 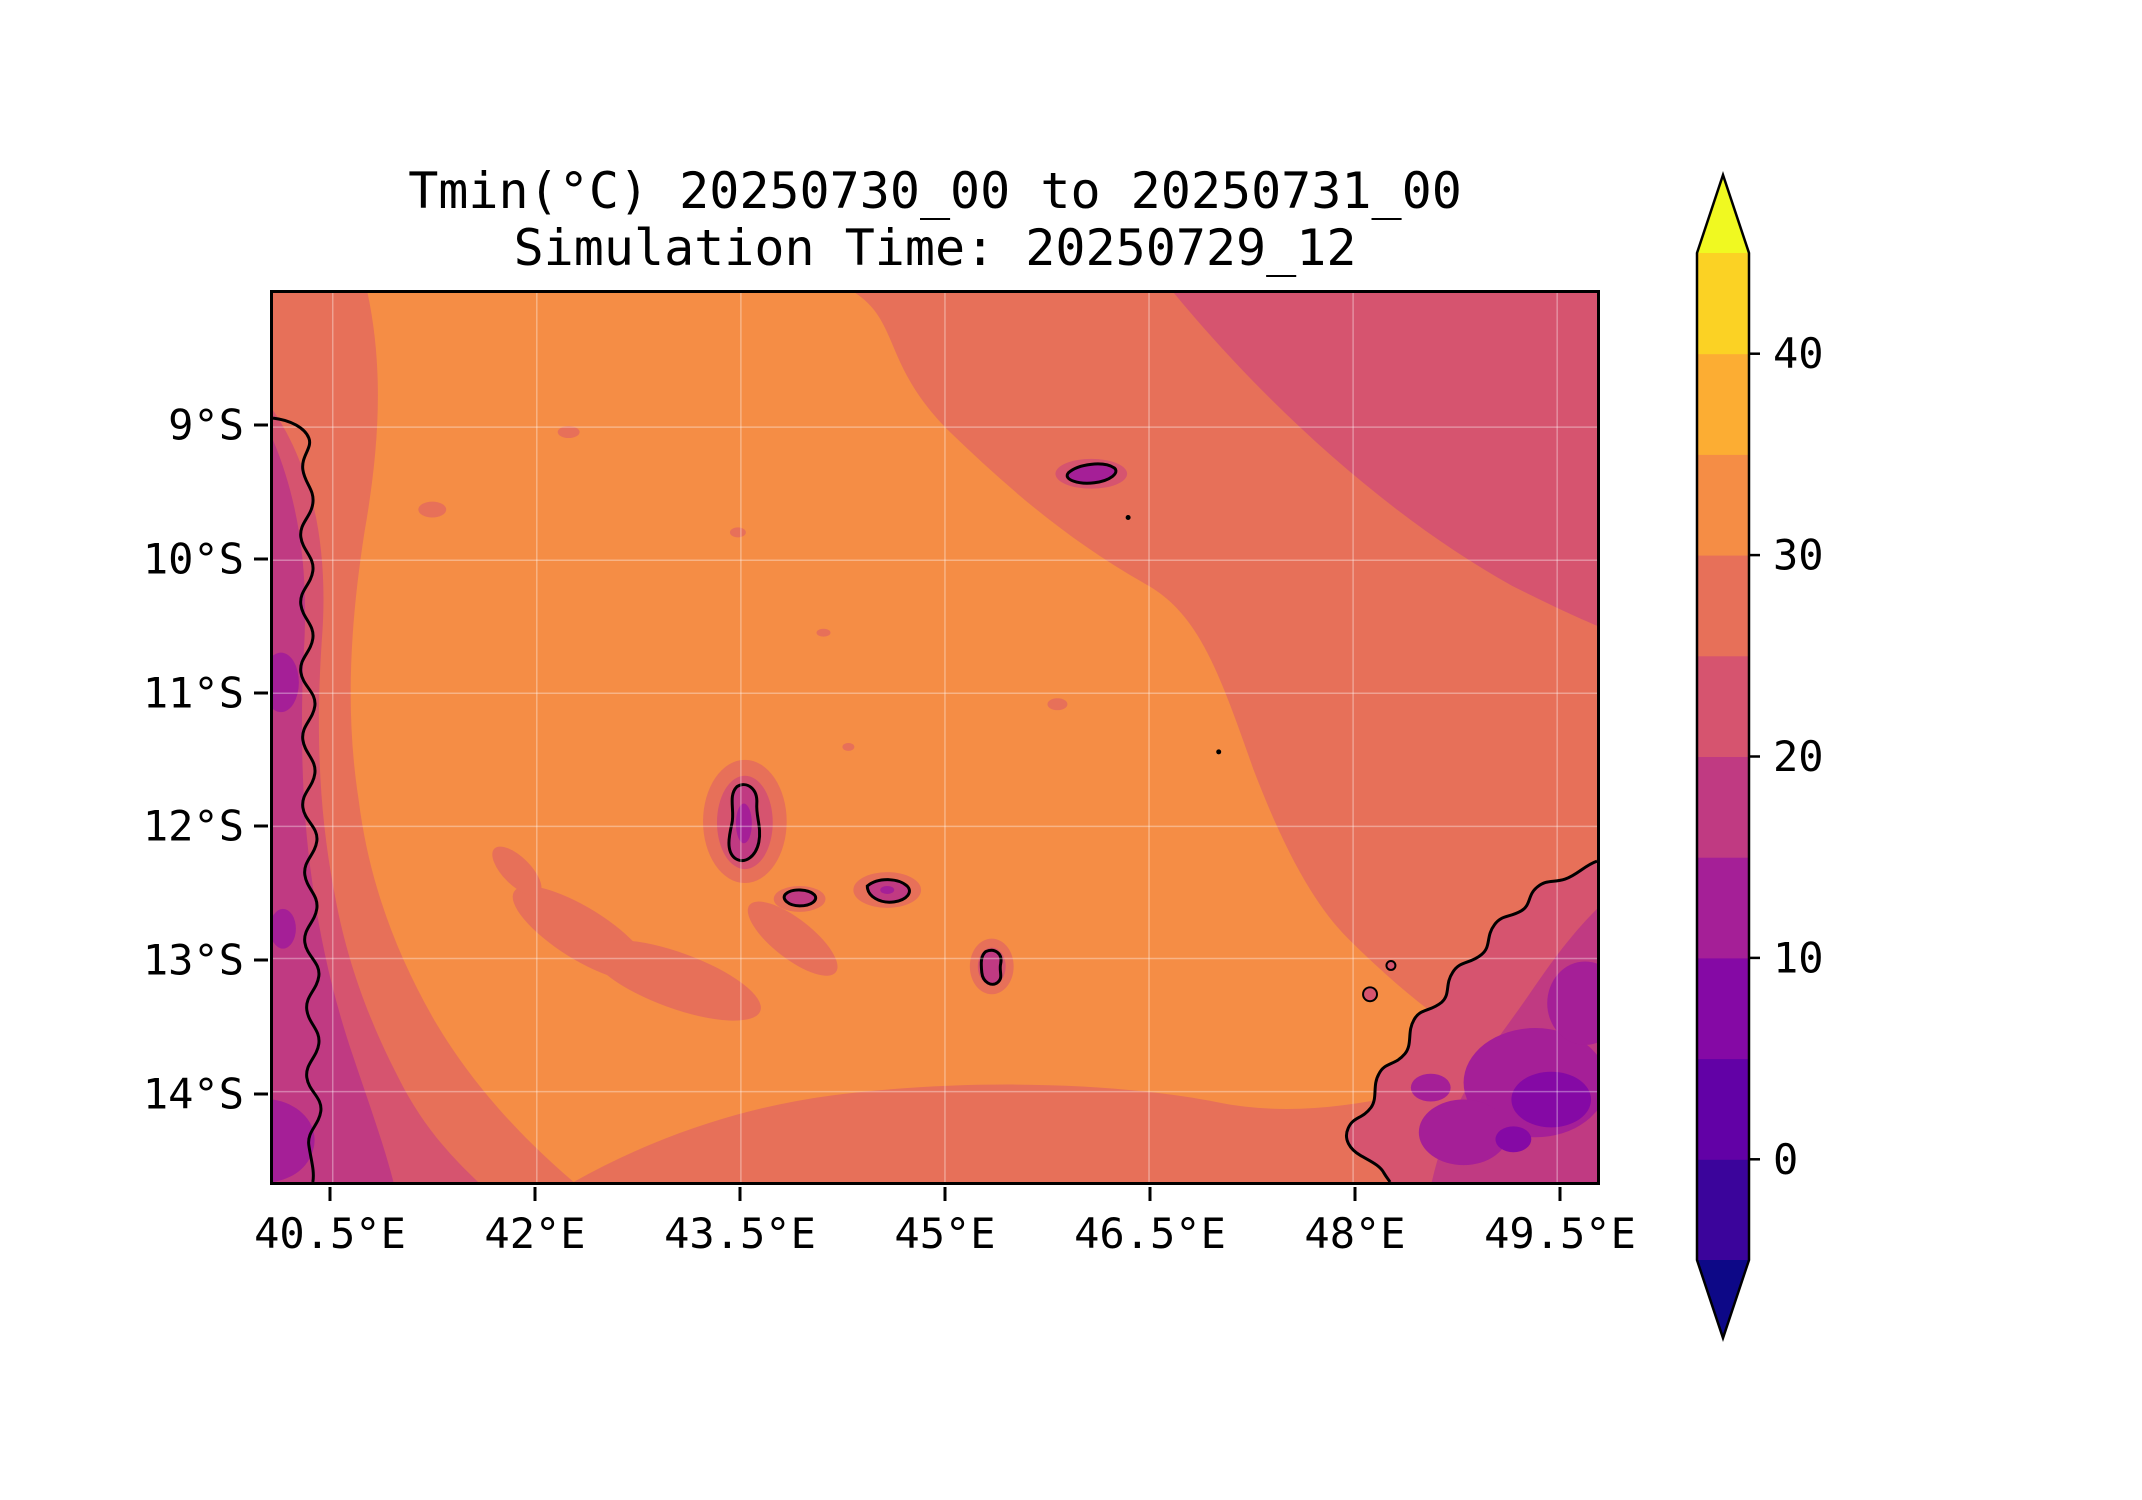 What do you see at coordinates (991, 967) in the screenshot?
I see `island-mayotte` at bounding box center [991, 967].